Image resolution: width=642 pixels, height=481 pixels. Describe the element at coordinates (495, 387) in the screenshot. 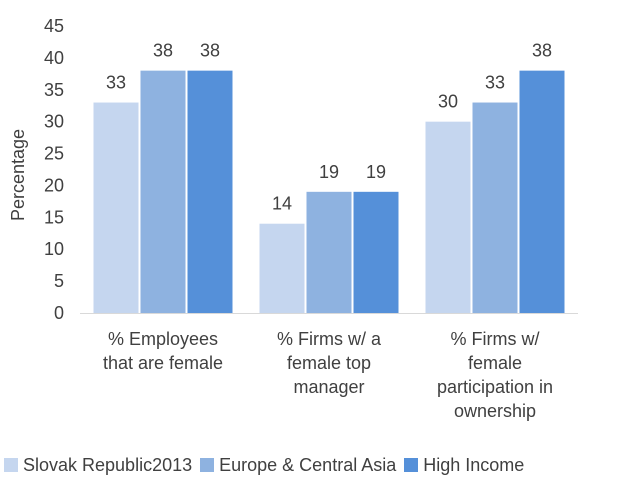

I see `x-tick-label-line: participation in` at that location.